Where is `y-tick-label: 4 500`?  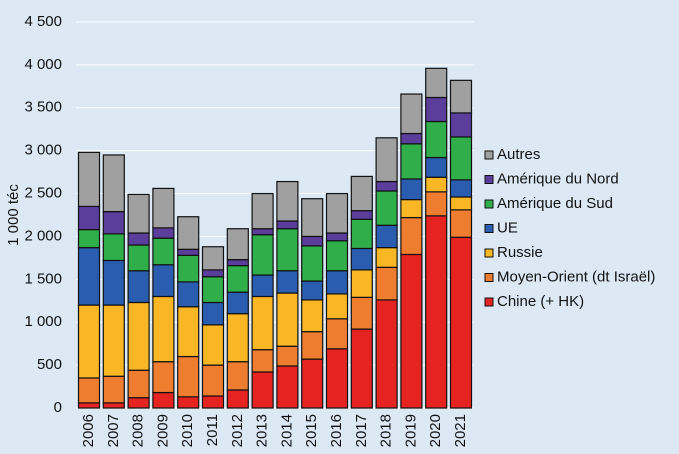
y-tick-label: 4 500 is located at coordinates (43, 21).